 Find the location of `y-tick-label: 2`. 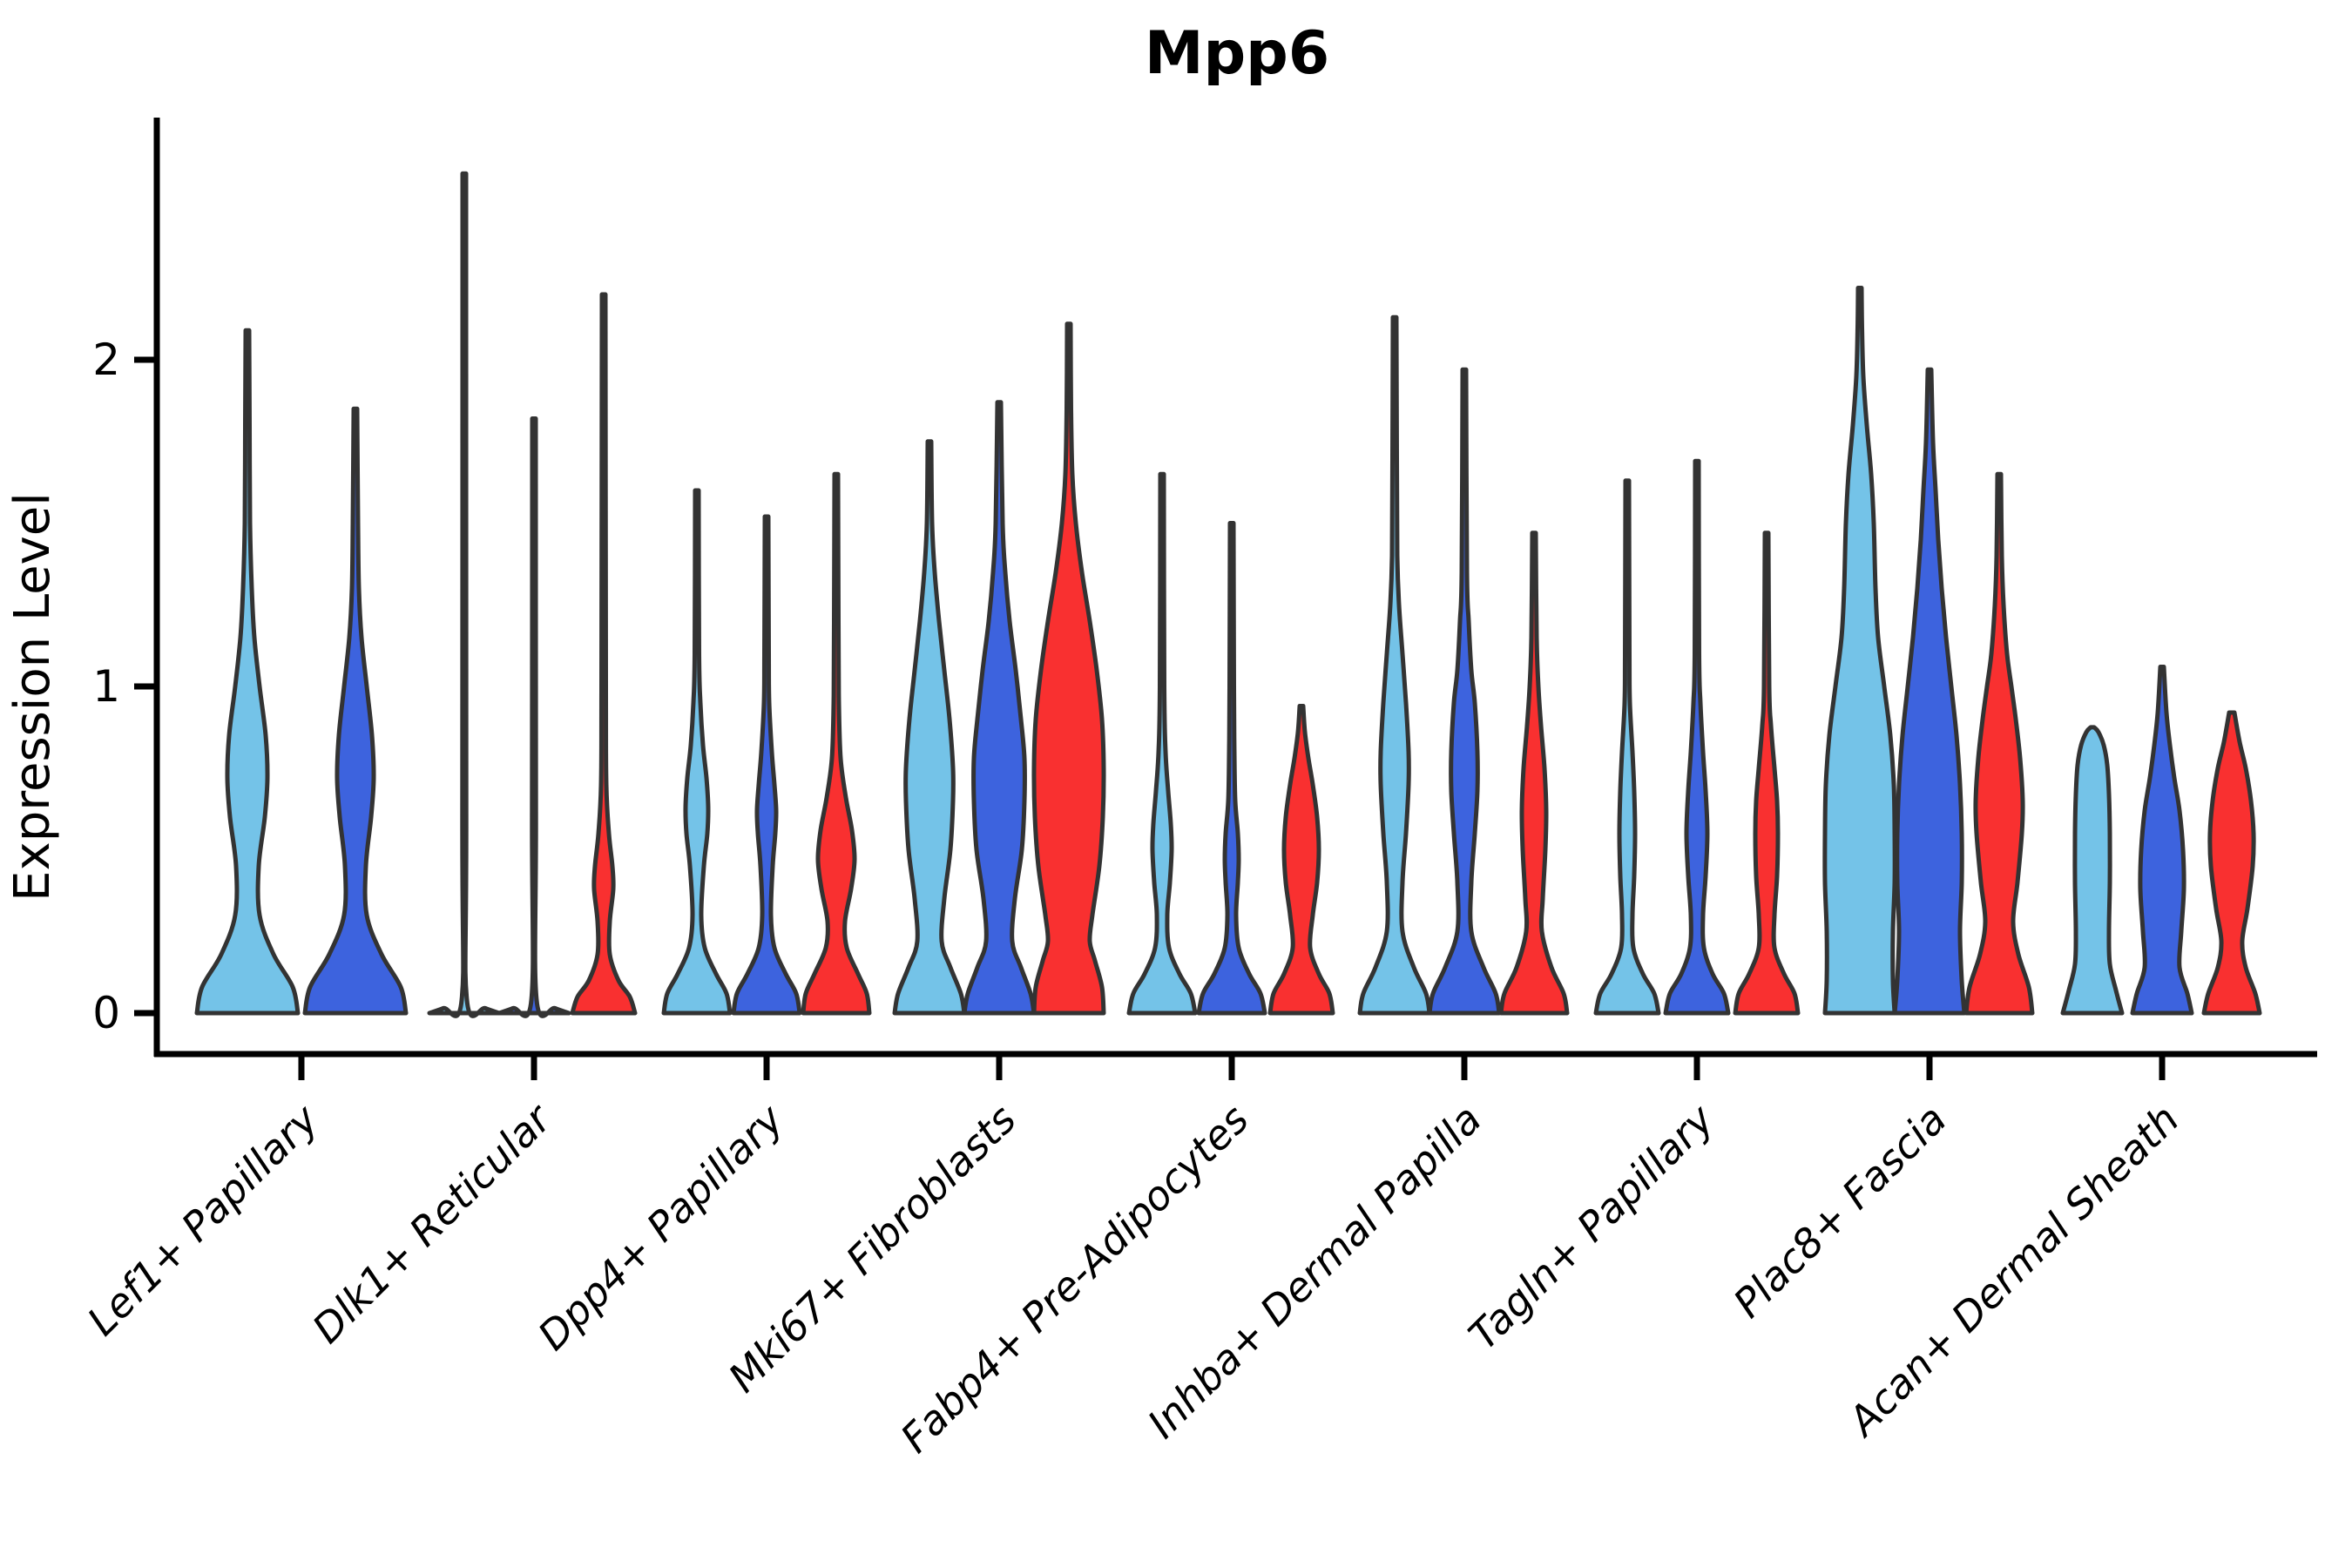

y-tick-label: 2 is located at coordinates (106, 360).